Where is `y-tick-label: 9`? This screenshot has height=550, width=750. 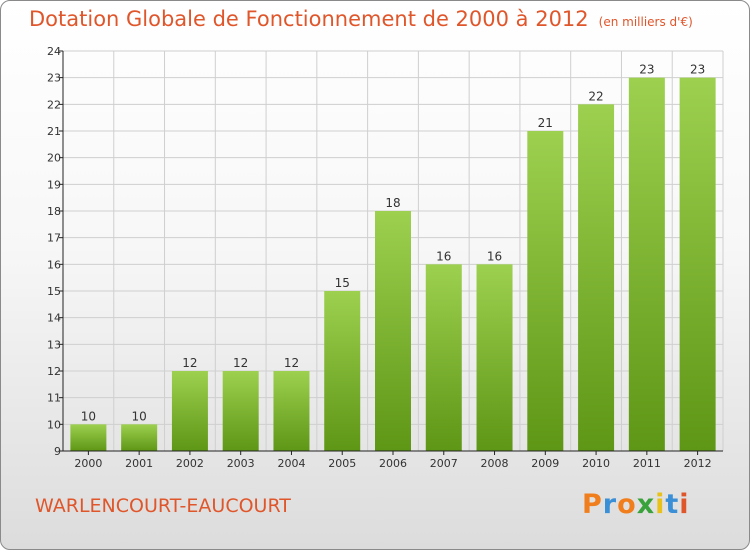
y-tick-label: 9 is located at coordinates (57, 451).